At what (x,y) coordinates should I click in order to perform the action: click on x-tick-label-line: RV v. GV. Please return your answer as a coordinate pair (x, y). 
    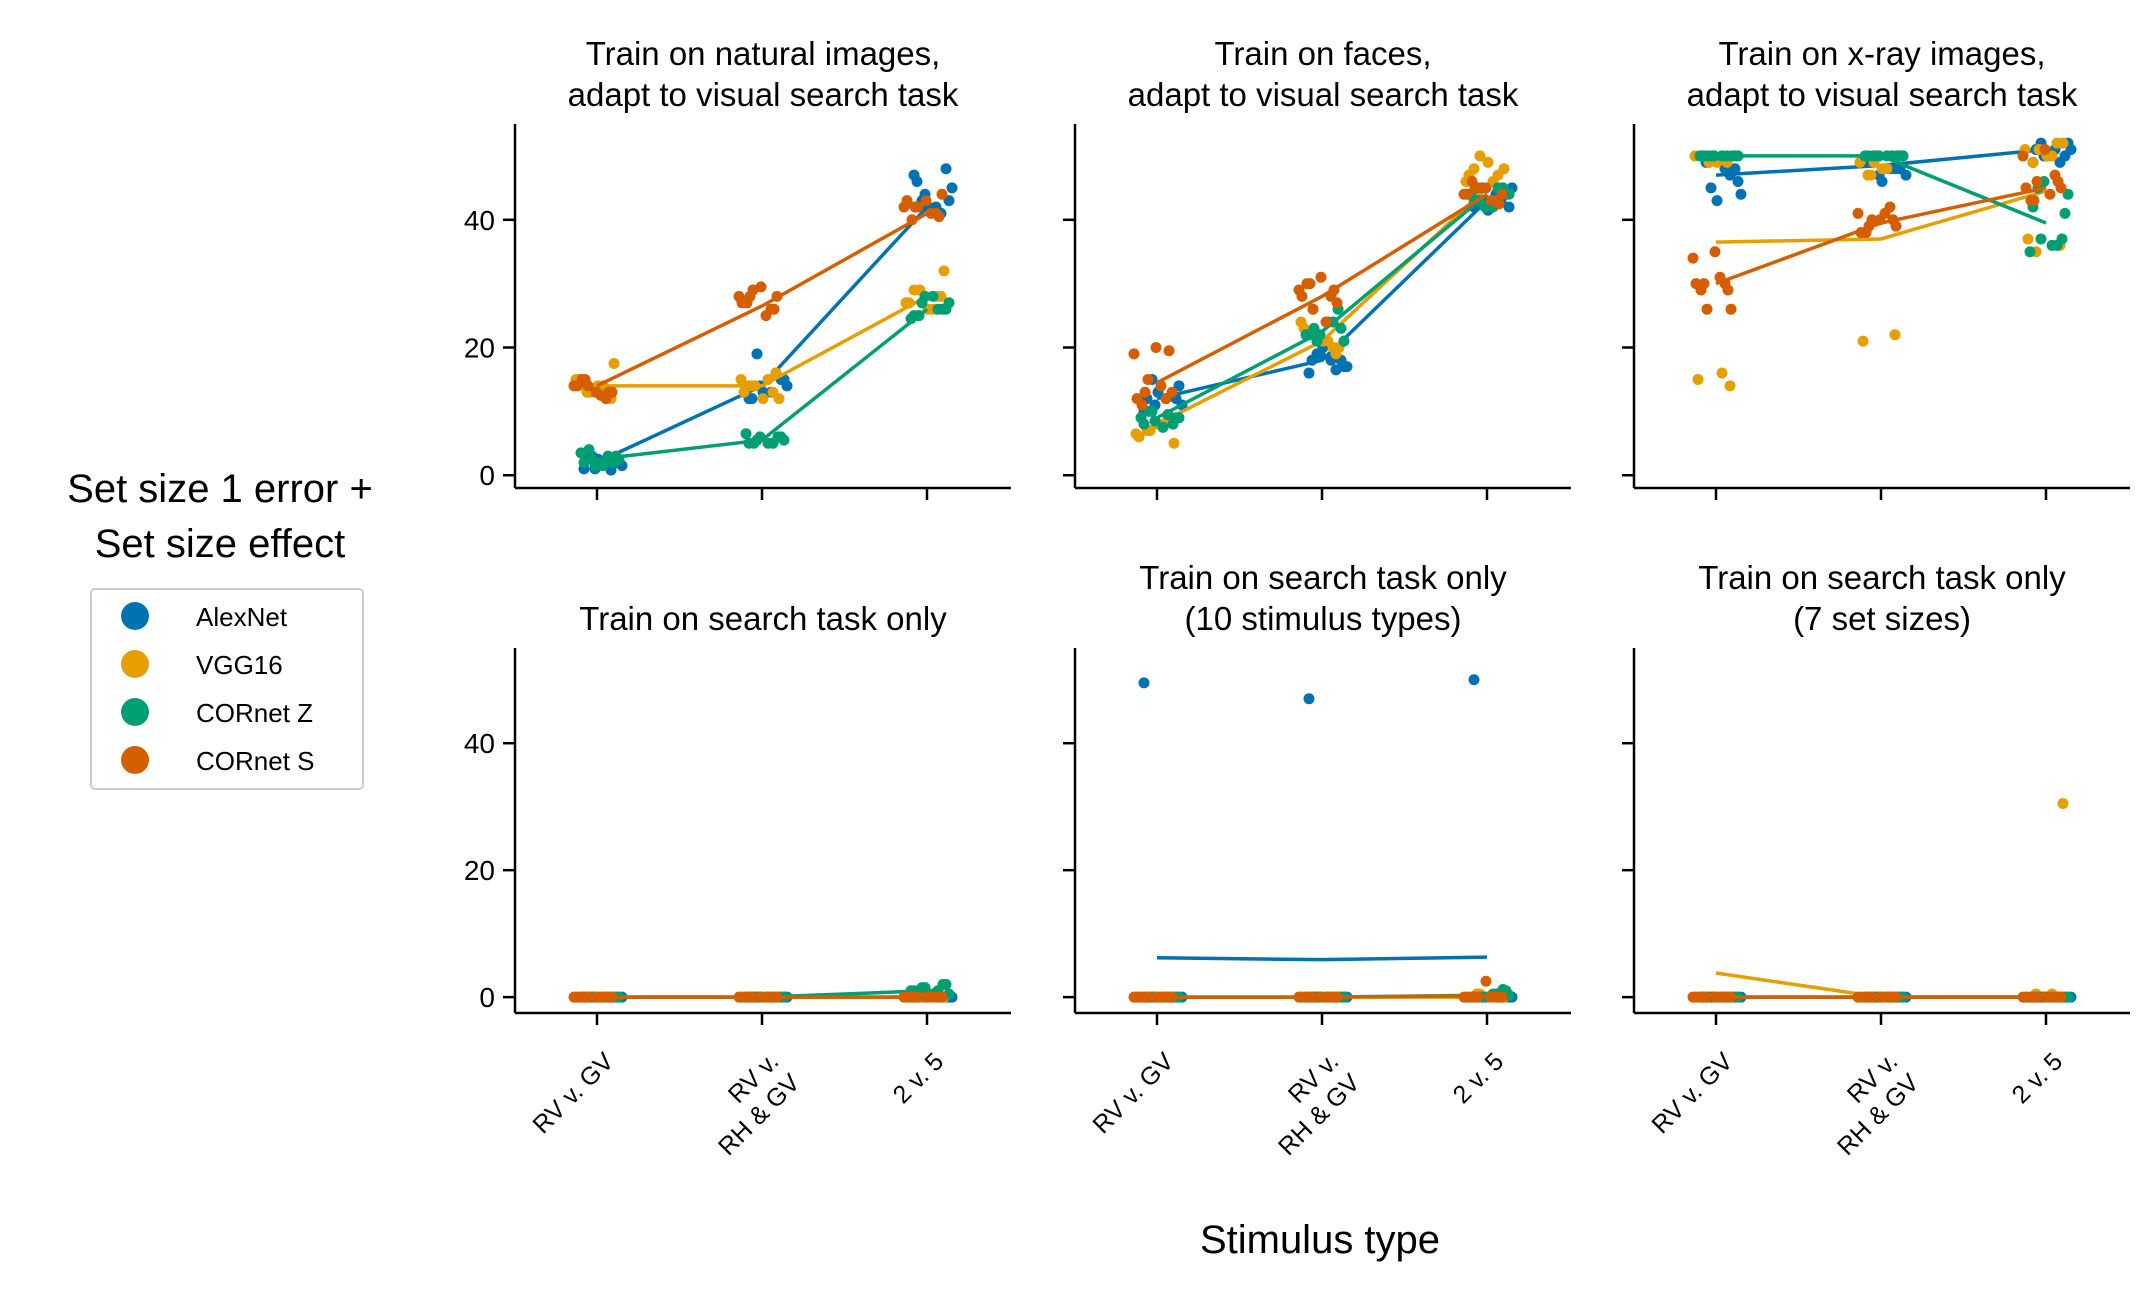
    Looking at the image, I should click on (573, 1093).